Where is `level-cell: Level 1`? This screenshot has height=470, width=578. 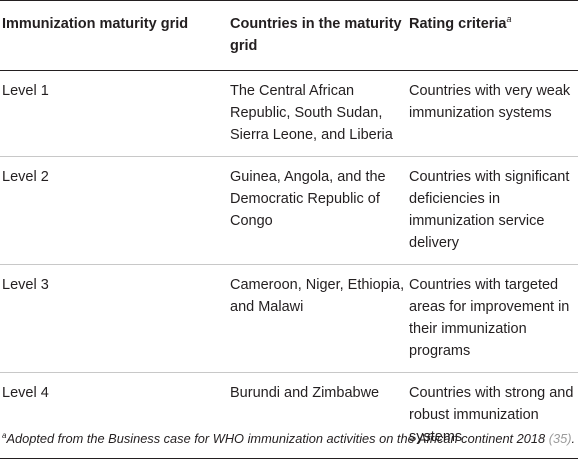
level-cell: Level 1 is located at coordinates (115, 113).